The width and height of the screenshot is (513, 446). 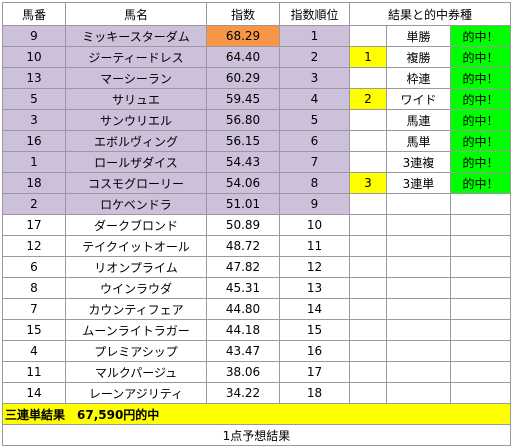 What do you see at coordinates (243, 36) in the screenshot?
I see `index-cell: 68.29` at bounding box center [243, 36].